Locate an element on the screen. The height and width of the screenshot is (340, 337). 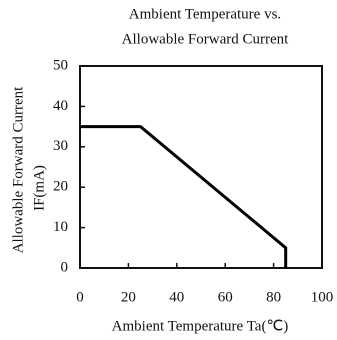
x-tick-label: 20 is located at coordinates (128, 297).